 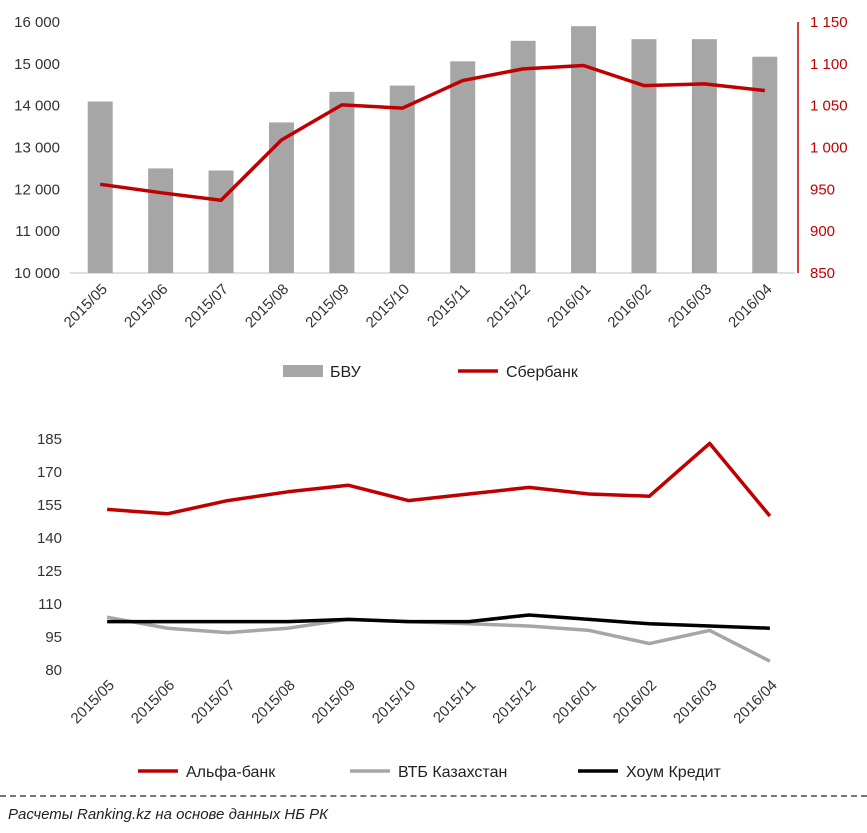 I want to click on y-tick-label: 95, so click(x=53, y=637).